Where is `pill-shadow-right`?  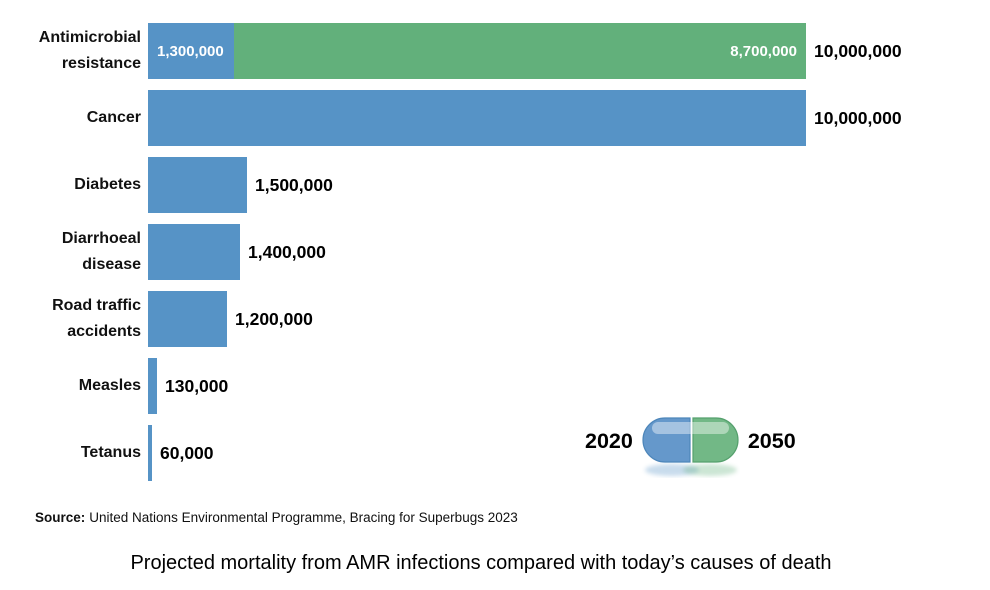 pill-shadow-right is located at coordinates (709, 470).